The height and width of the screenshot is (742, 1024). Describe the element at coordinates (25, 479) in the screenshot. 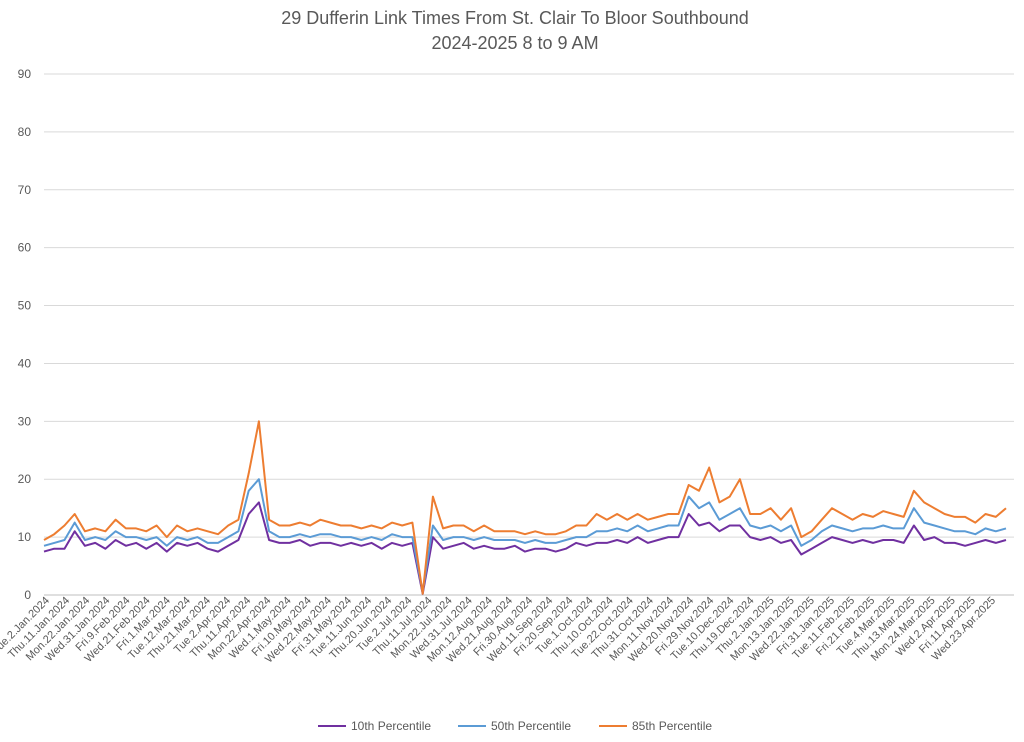

I see `y-tick-label: 20` at that location.